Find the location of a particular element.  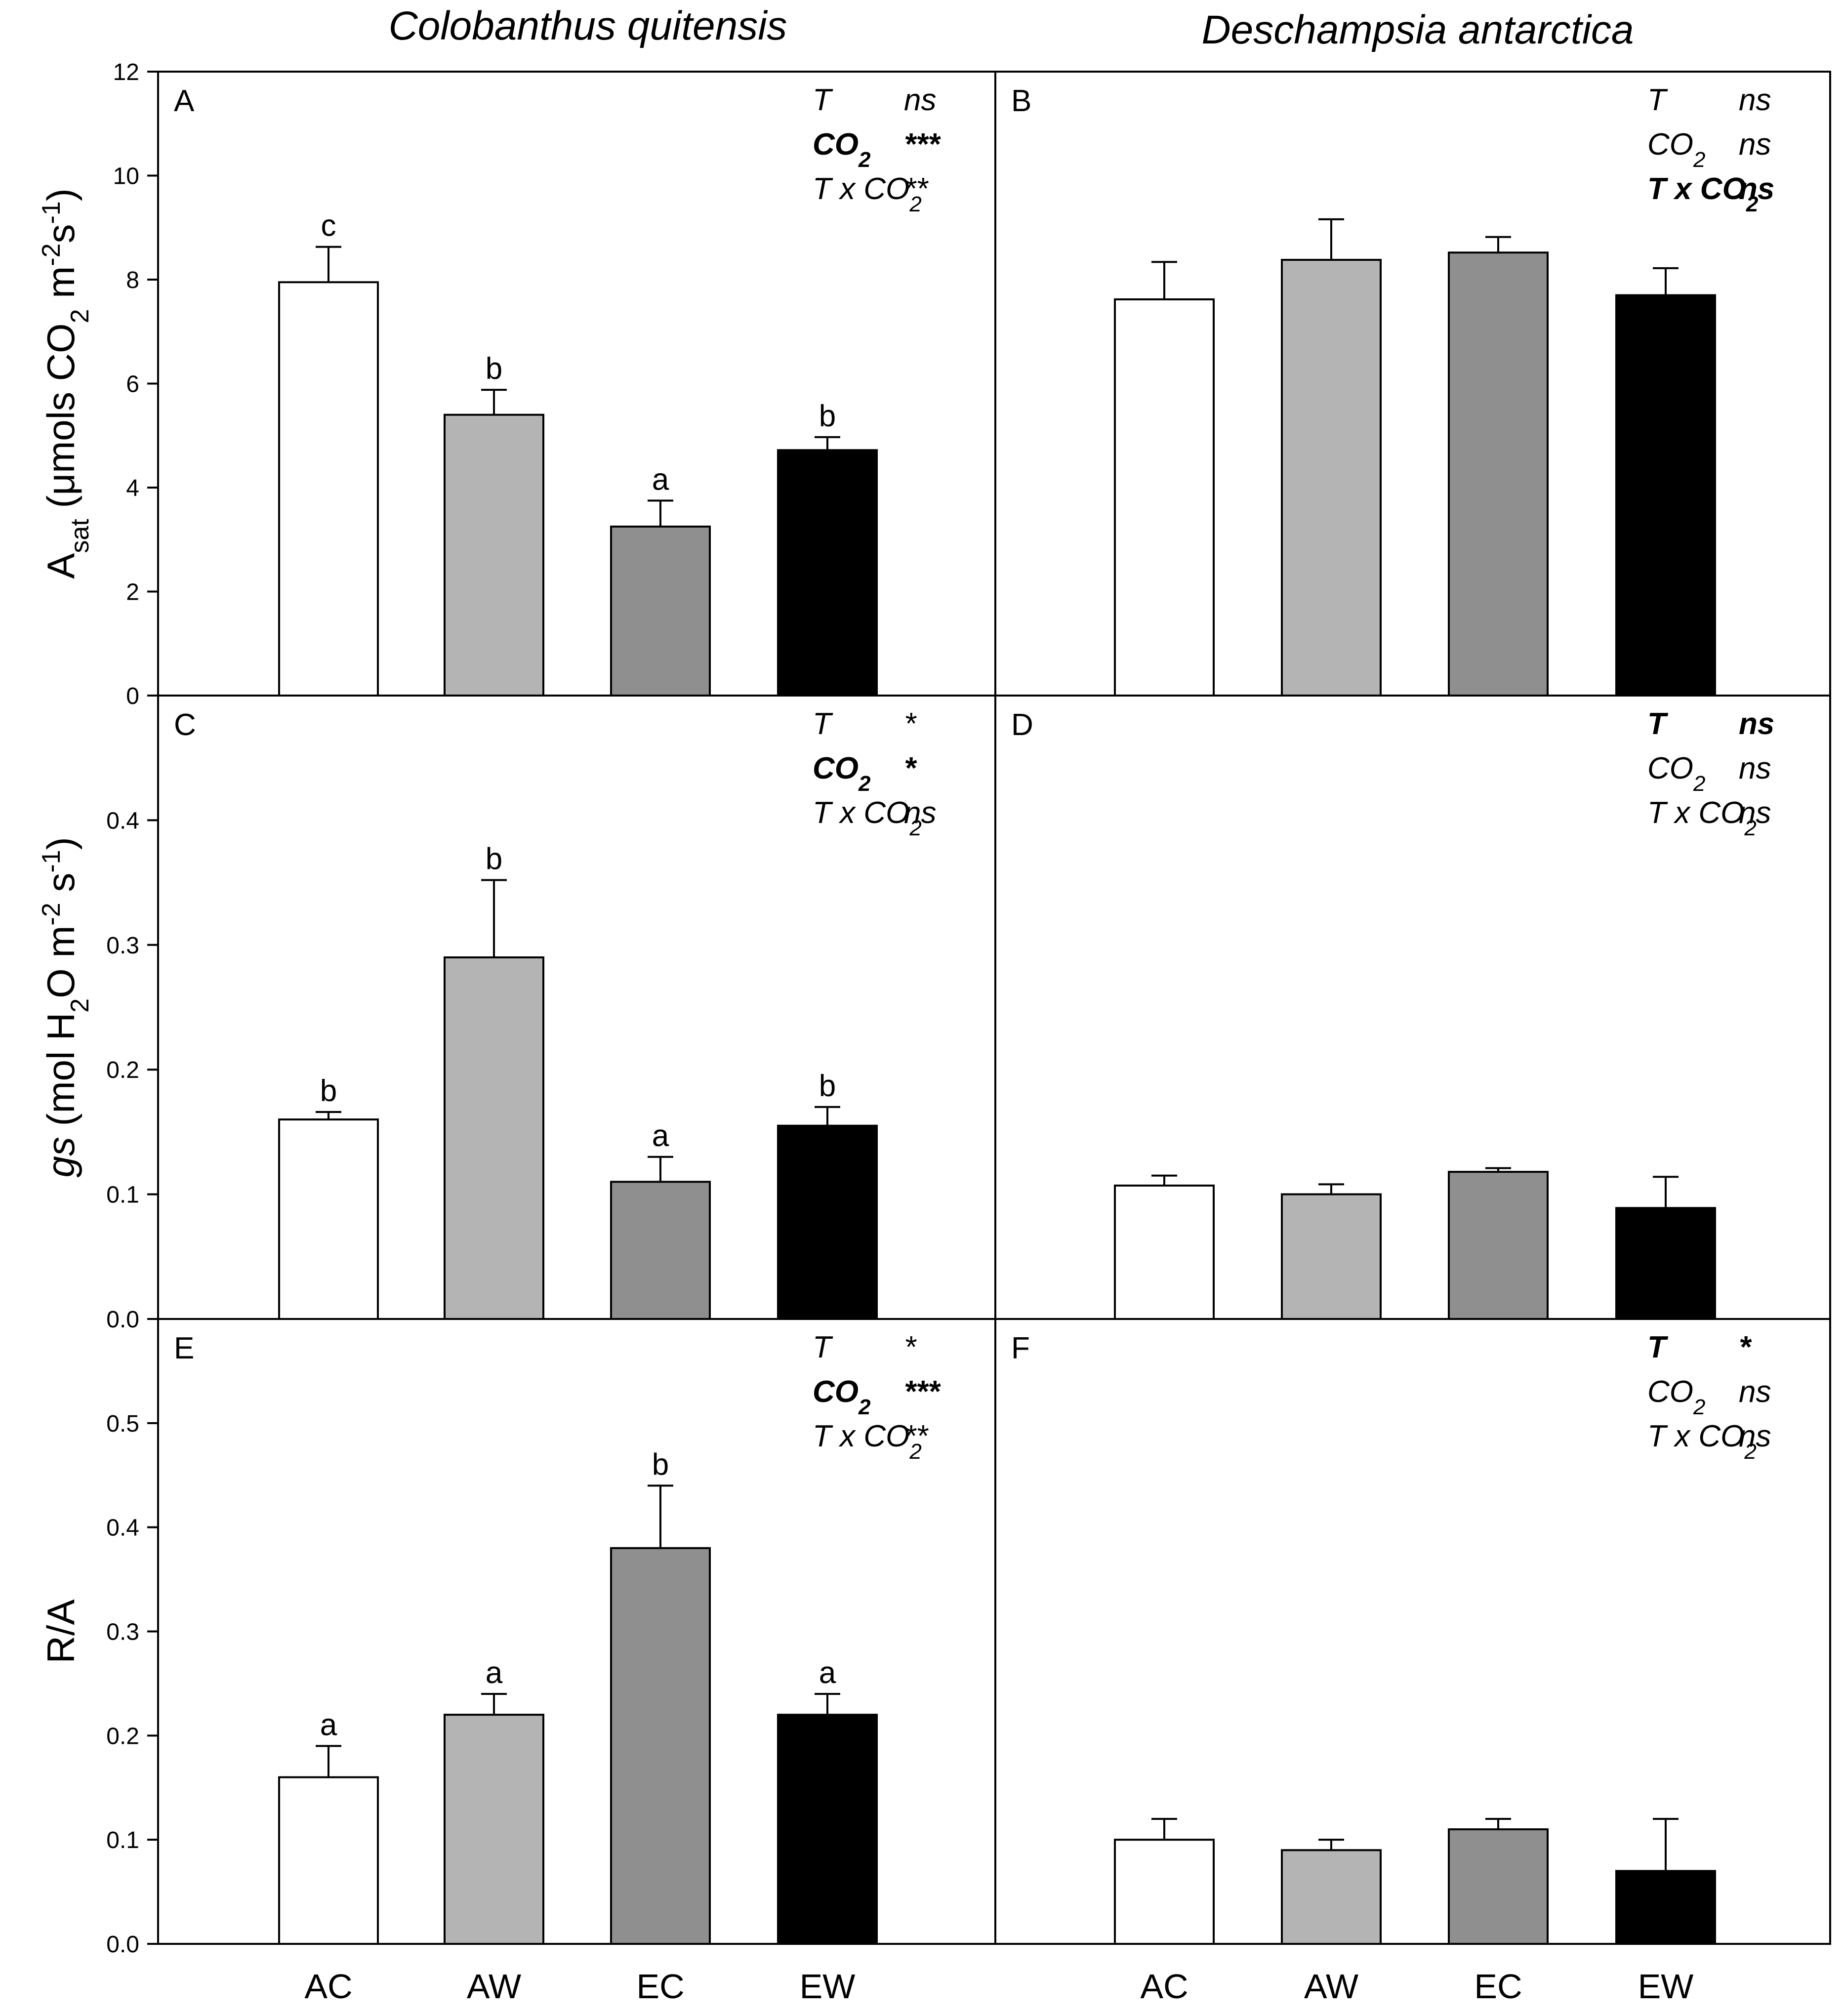

y-axis-label: R/A is located at coordinates (60, 1631).